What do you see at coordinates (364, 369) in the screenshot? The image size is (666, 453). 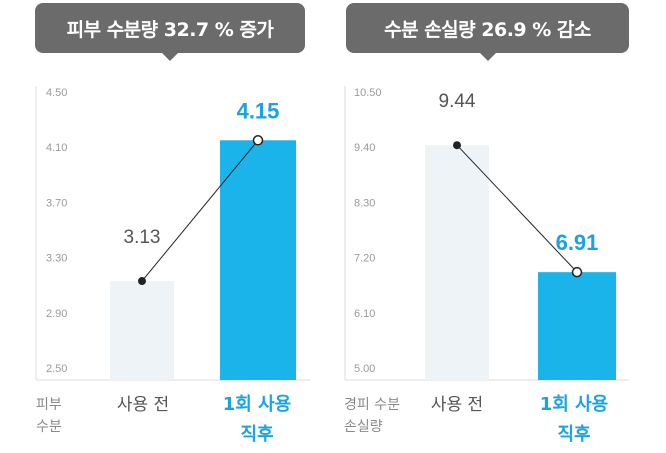 I see `y-tick-label: 5.00` at bounding box center [364, 369].